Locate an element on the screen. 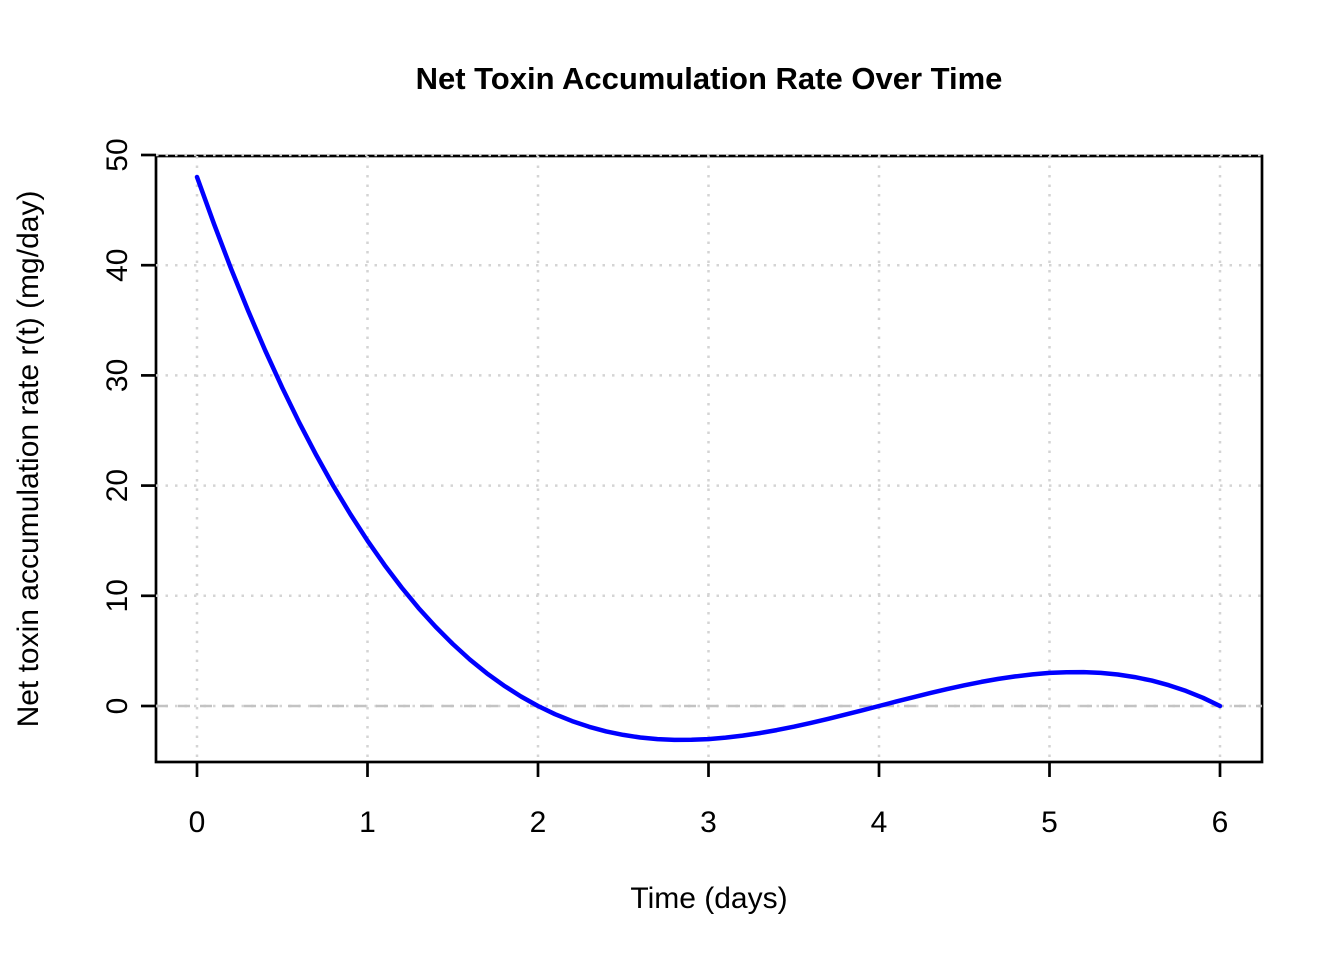 This screenshot has width=1344, height=960. y-tick-label: 10 is located at coordinates (117, 595).